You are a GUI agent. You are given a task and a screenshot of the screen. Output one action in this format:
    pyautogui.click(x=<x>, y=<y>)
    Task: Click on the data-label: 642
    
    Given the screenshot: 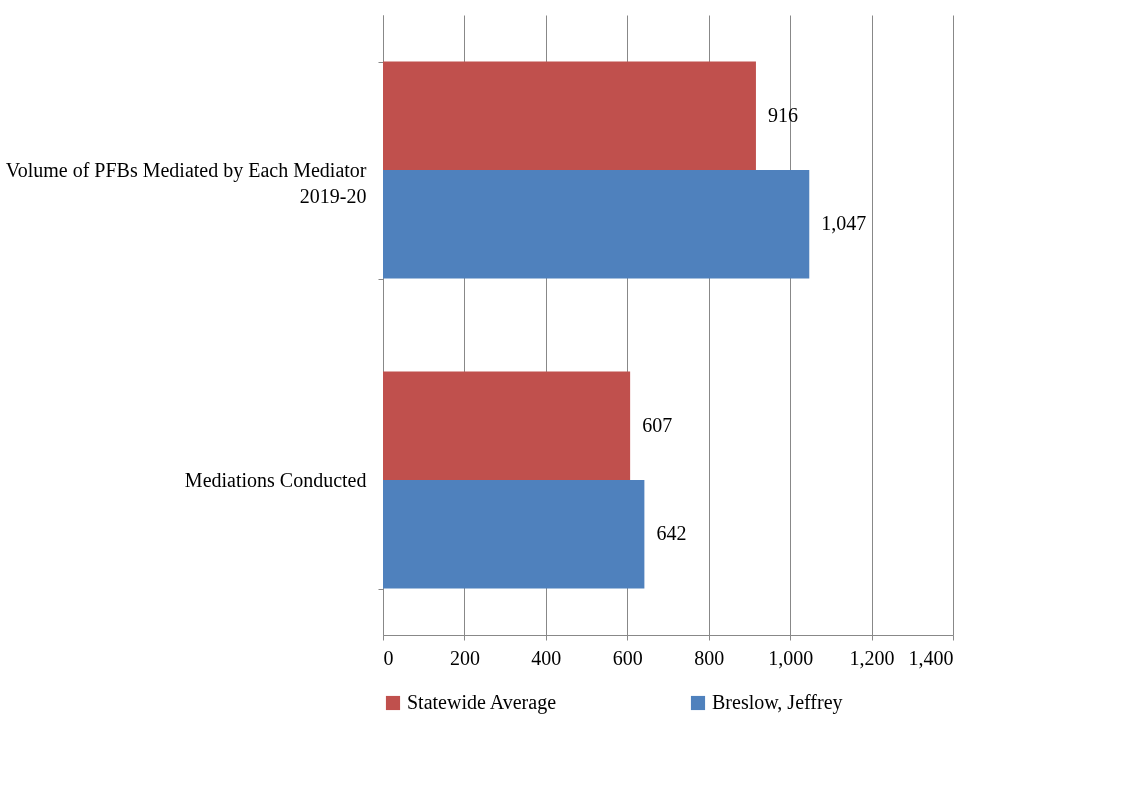 What is the action you would take?
    pyautogui.click(x=671, y=533)
    